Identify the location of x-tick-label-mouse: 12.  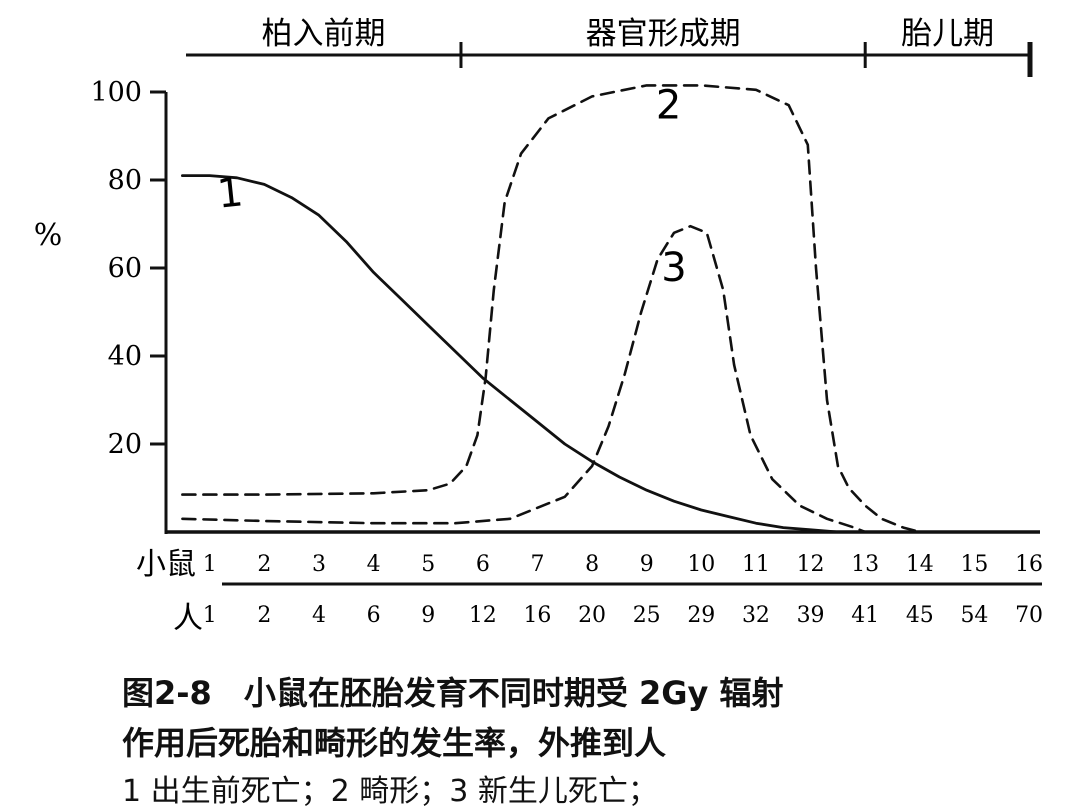
(811, 564).